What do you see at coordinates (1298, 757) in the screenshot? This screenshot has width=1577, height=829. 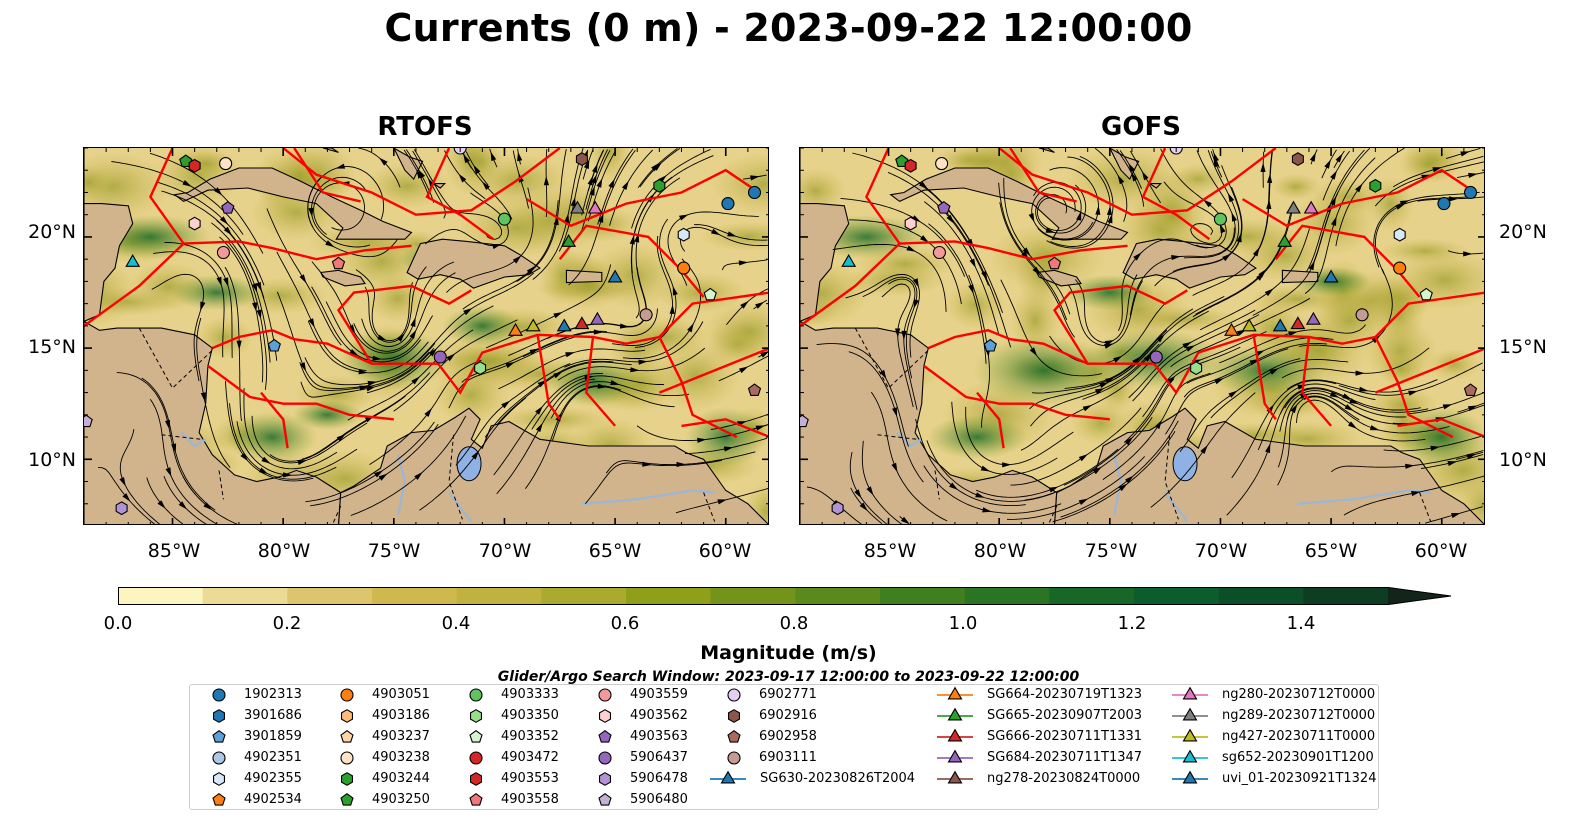 I see `legend-label: sg652-20230901T1200` at bounding box center [1298, 757].